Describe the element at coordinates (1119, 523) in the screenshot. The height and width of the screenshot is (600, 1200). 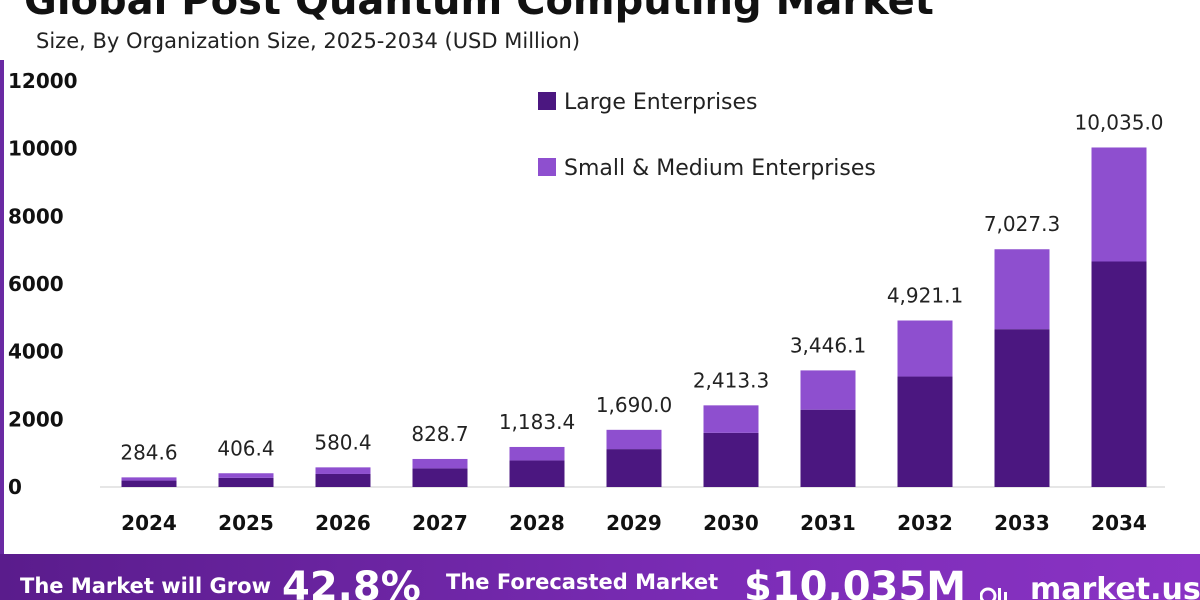
I see `x-tick-label: 2034` at that location.